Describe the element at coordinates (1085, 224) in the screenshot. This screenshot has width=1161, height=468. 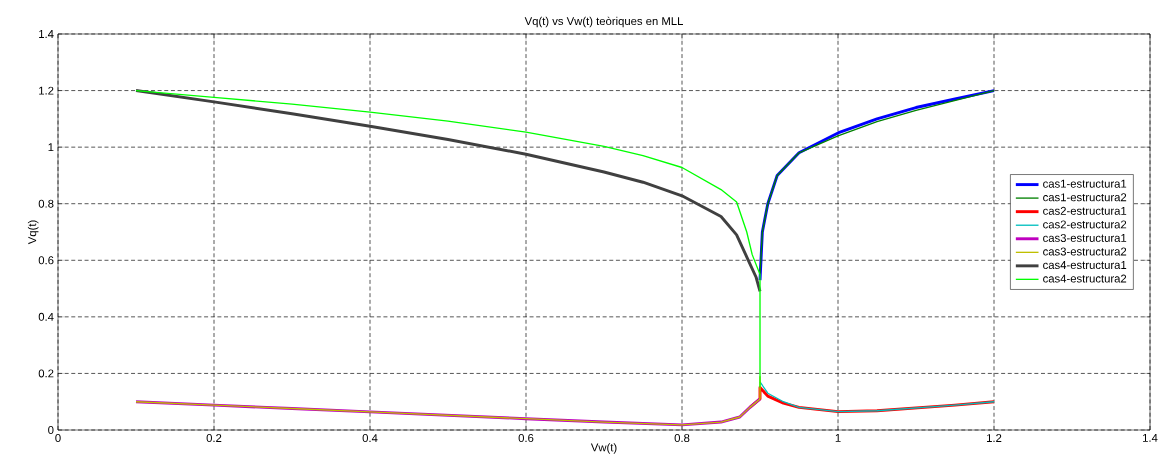
I see `legend-label: cas2-estructura2` at that location.